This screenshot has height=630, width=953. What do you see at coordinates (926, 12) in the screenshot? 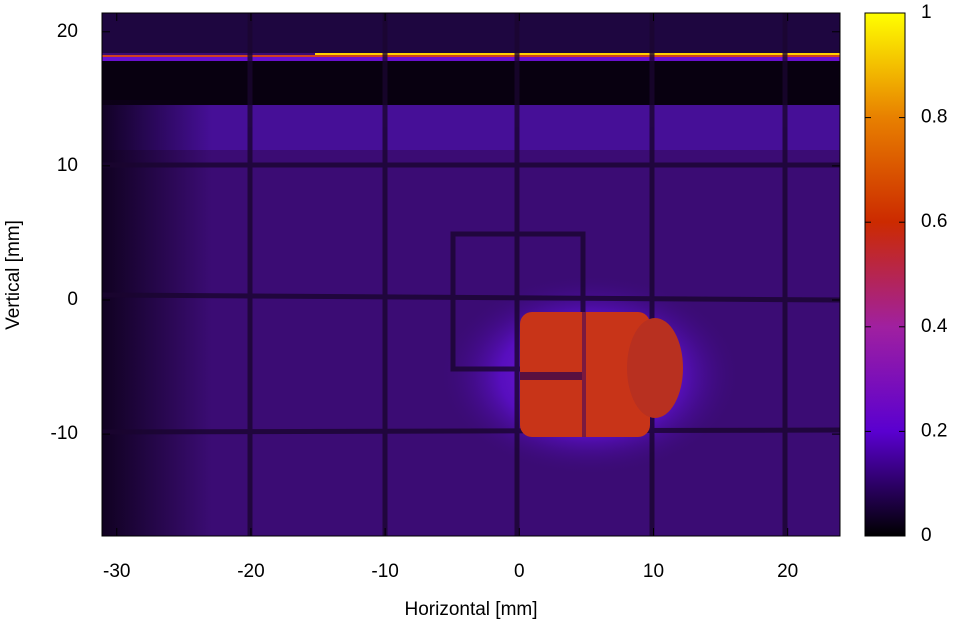
I see `colorbar-tick-label: 1` at bounding box center [926, 12].